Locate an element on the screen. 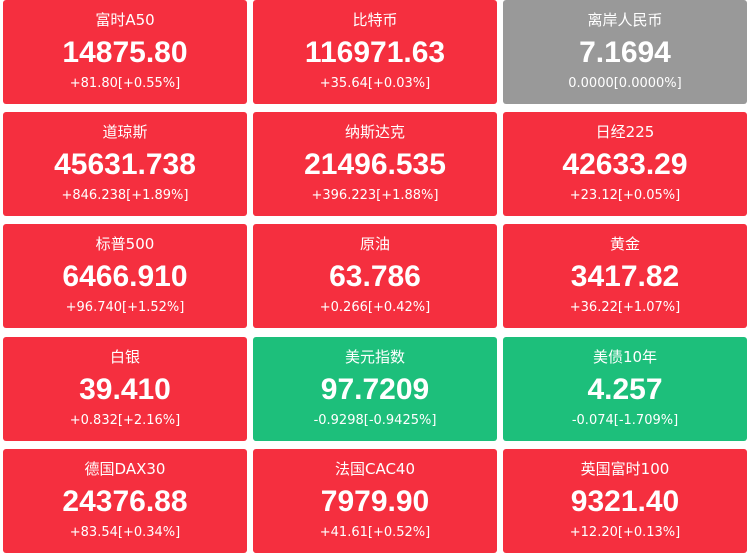 Image resolution: width=751 pixels, height=556 pixels. tile-price: 7979.90 is located at coordinates (375, 501).